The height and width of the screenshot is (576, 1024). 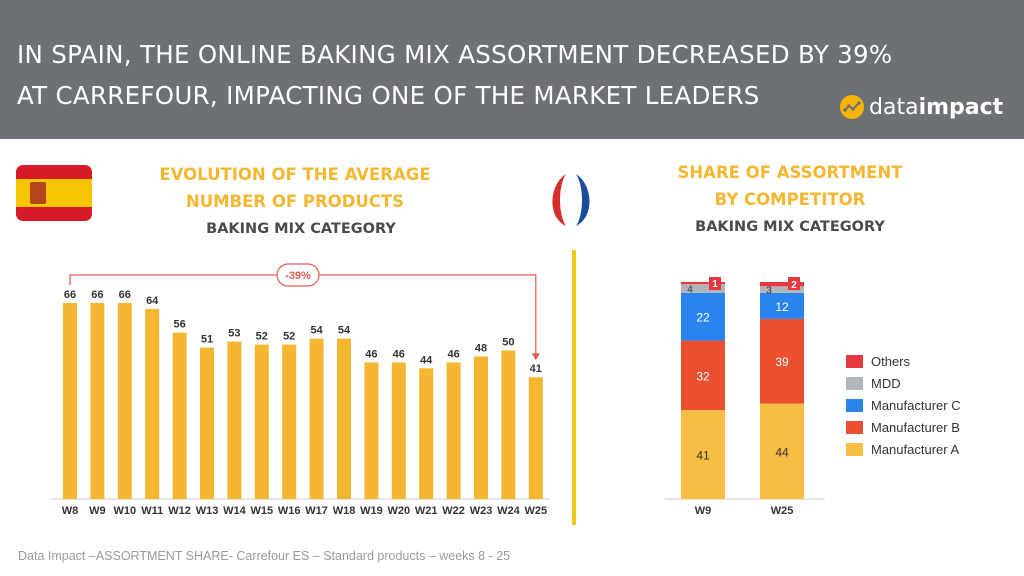 I want to click on segment-label-W9-others: 1, so click(x=715, y=284).